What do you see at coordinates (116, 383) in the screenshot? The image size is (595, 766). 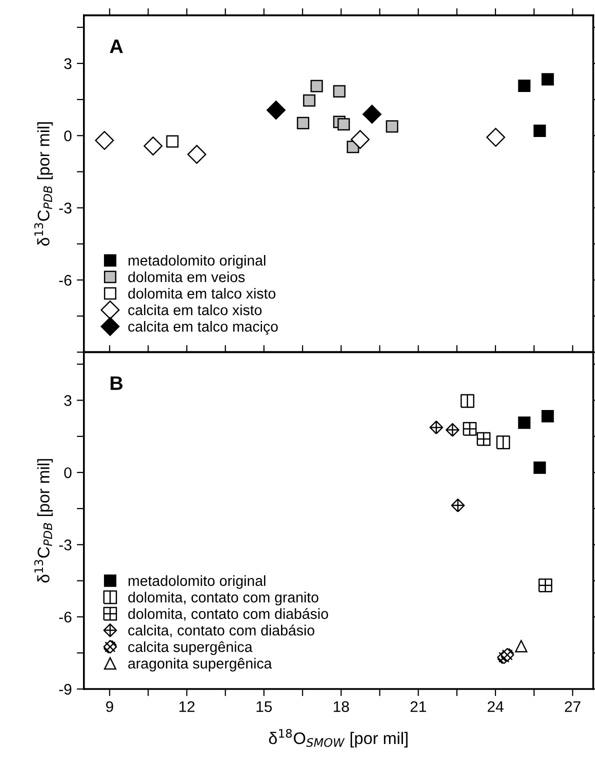 I see `annotation: B` at bounding box center [116, 383].